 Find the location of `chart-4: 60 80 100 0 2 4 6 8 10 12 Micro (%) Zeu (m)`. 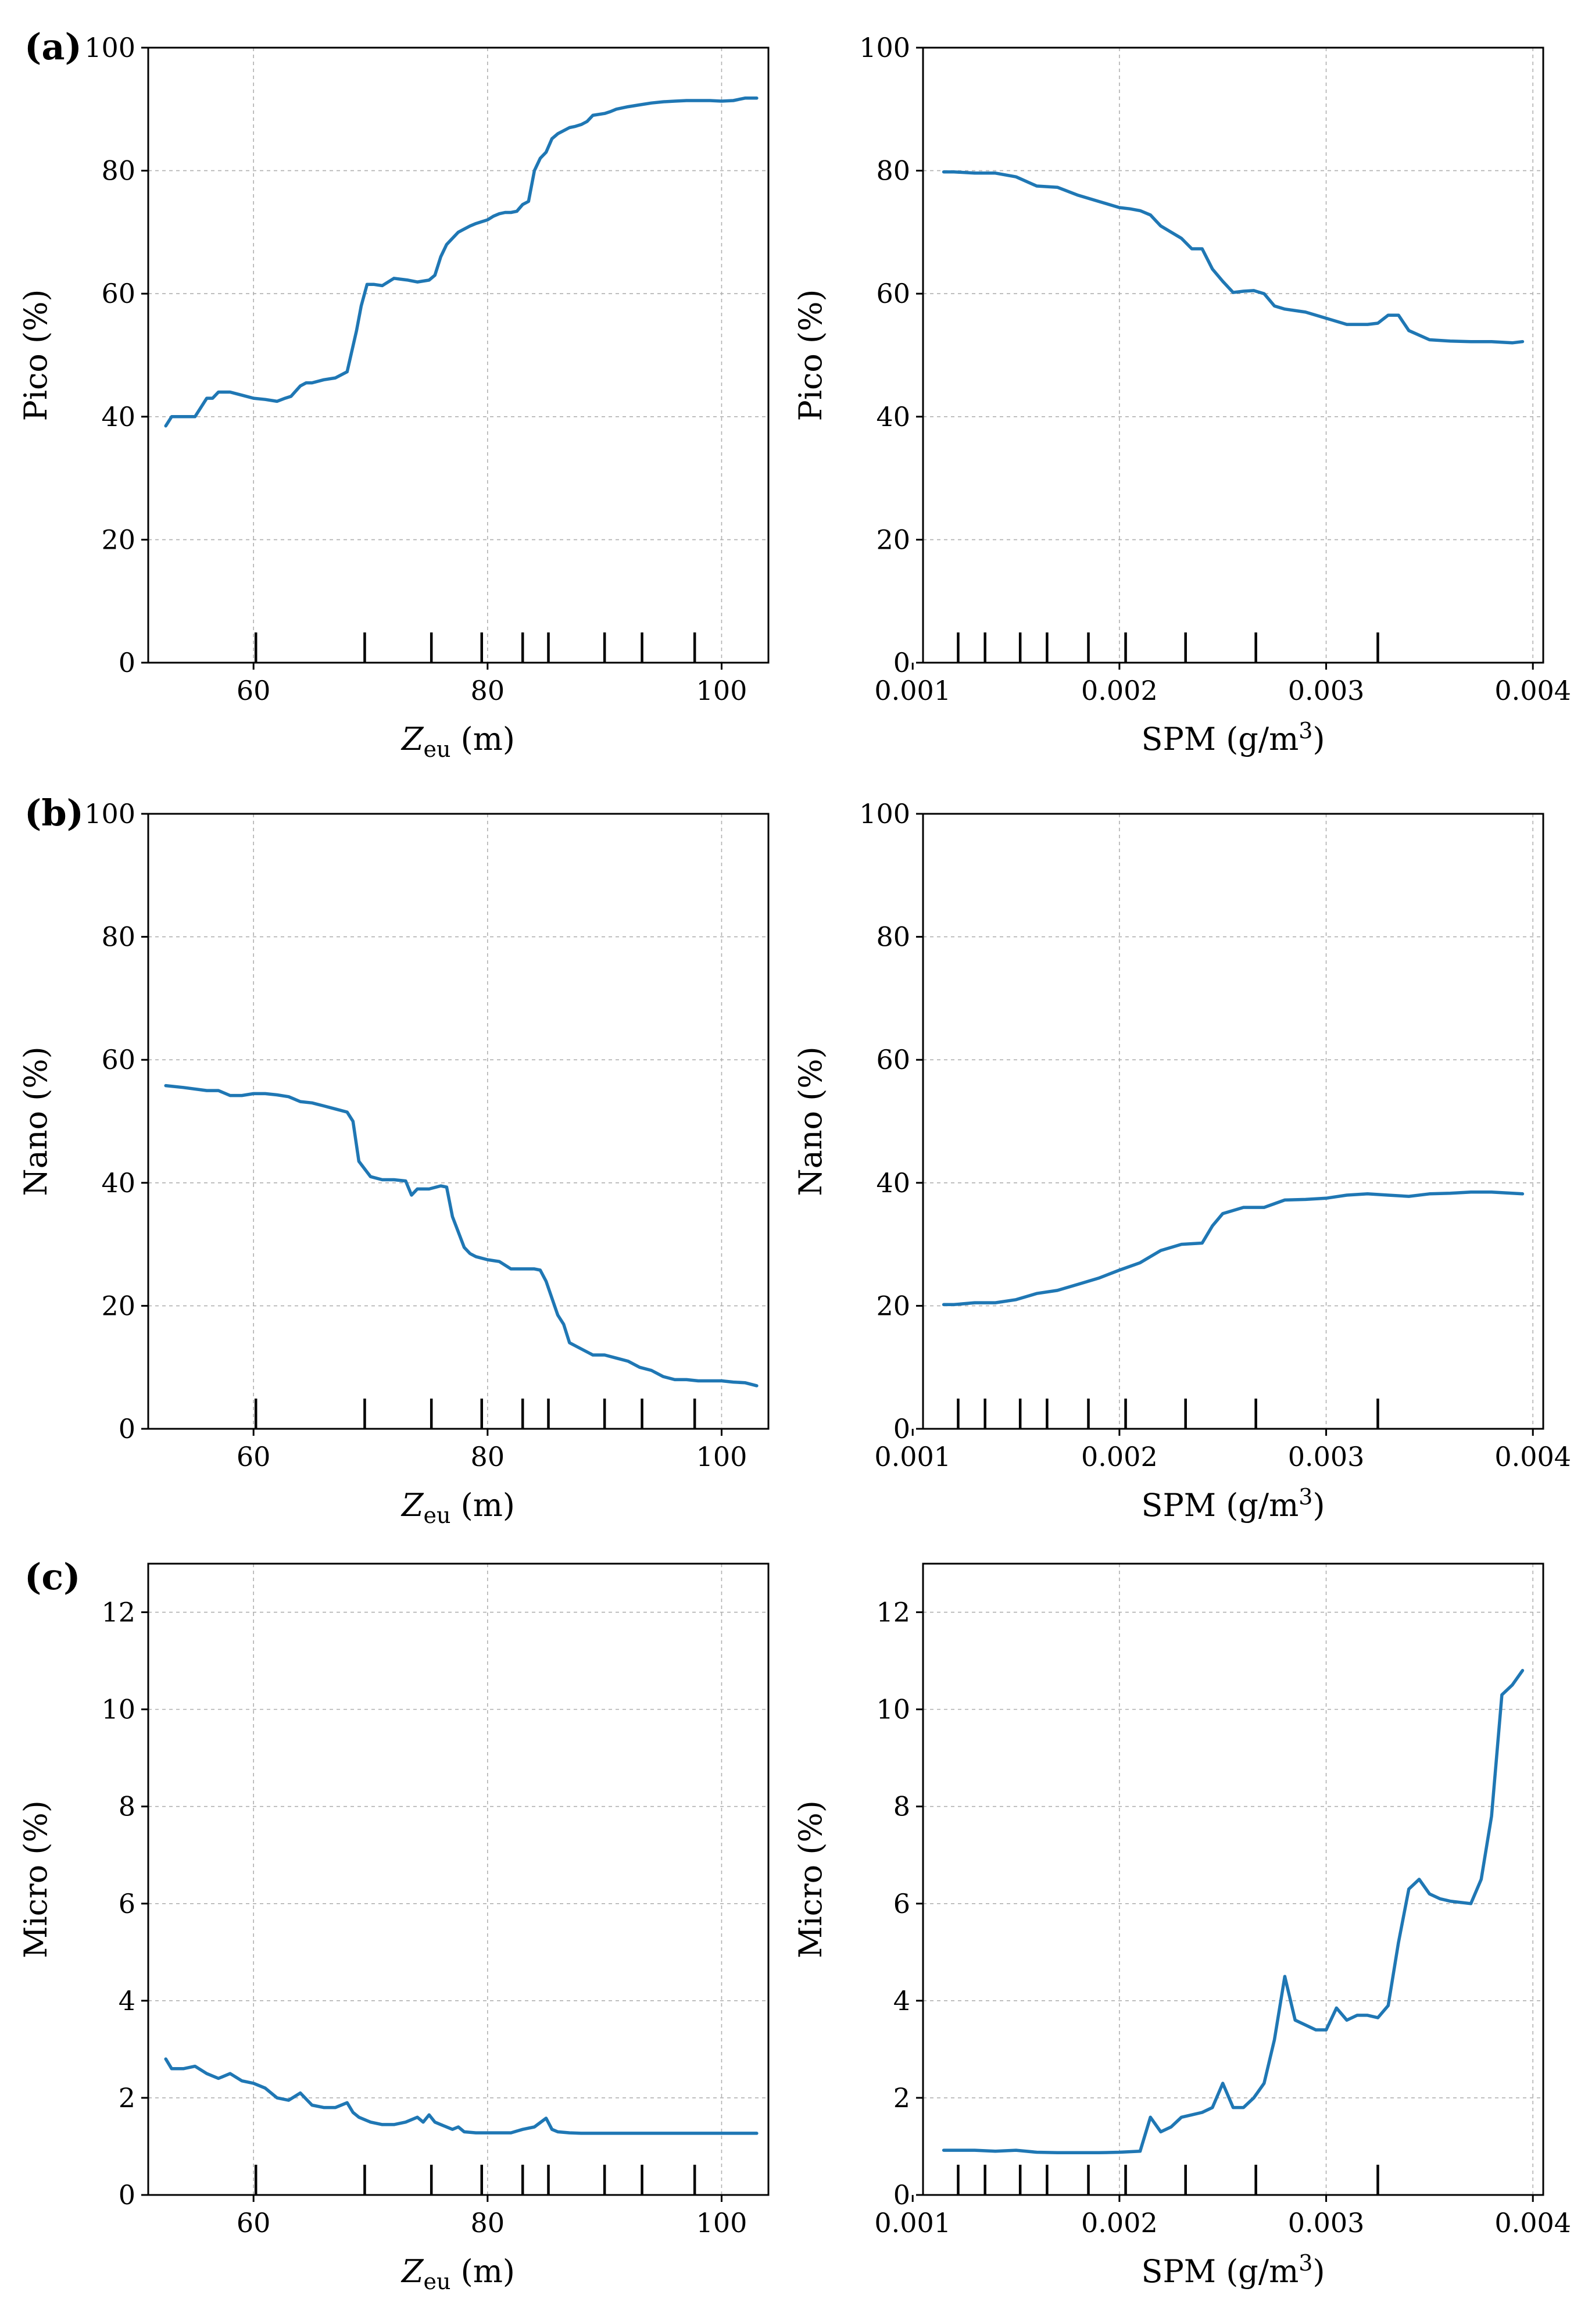

chart-4: 60 80 100 0 2 4 6 8 10 12 Micro (%) Zeu (m) is located at coordinates (394, 1928).